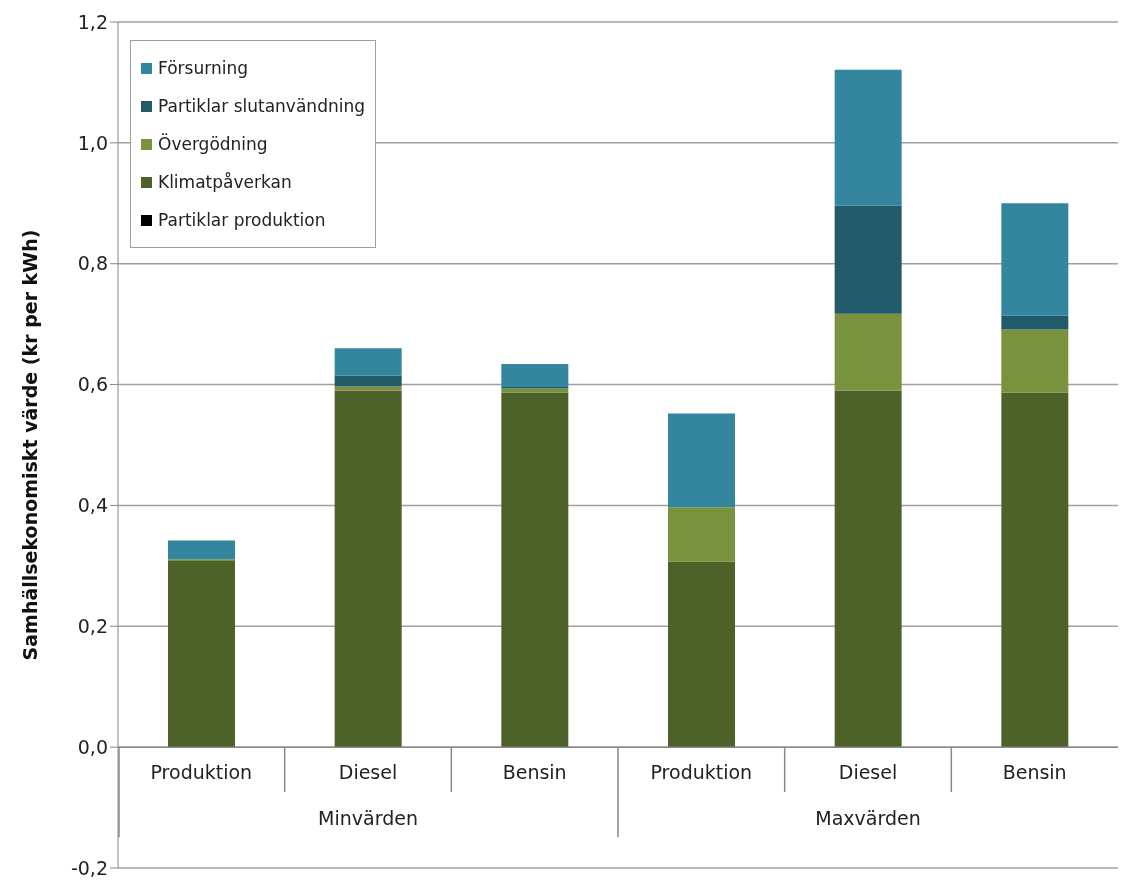  What do you see at coordinates (89, 867) in the screenshot?
I see `y-tick-label: -0,2` at bounding box center [89, 867].